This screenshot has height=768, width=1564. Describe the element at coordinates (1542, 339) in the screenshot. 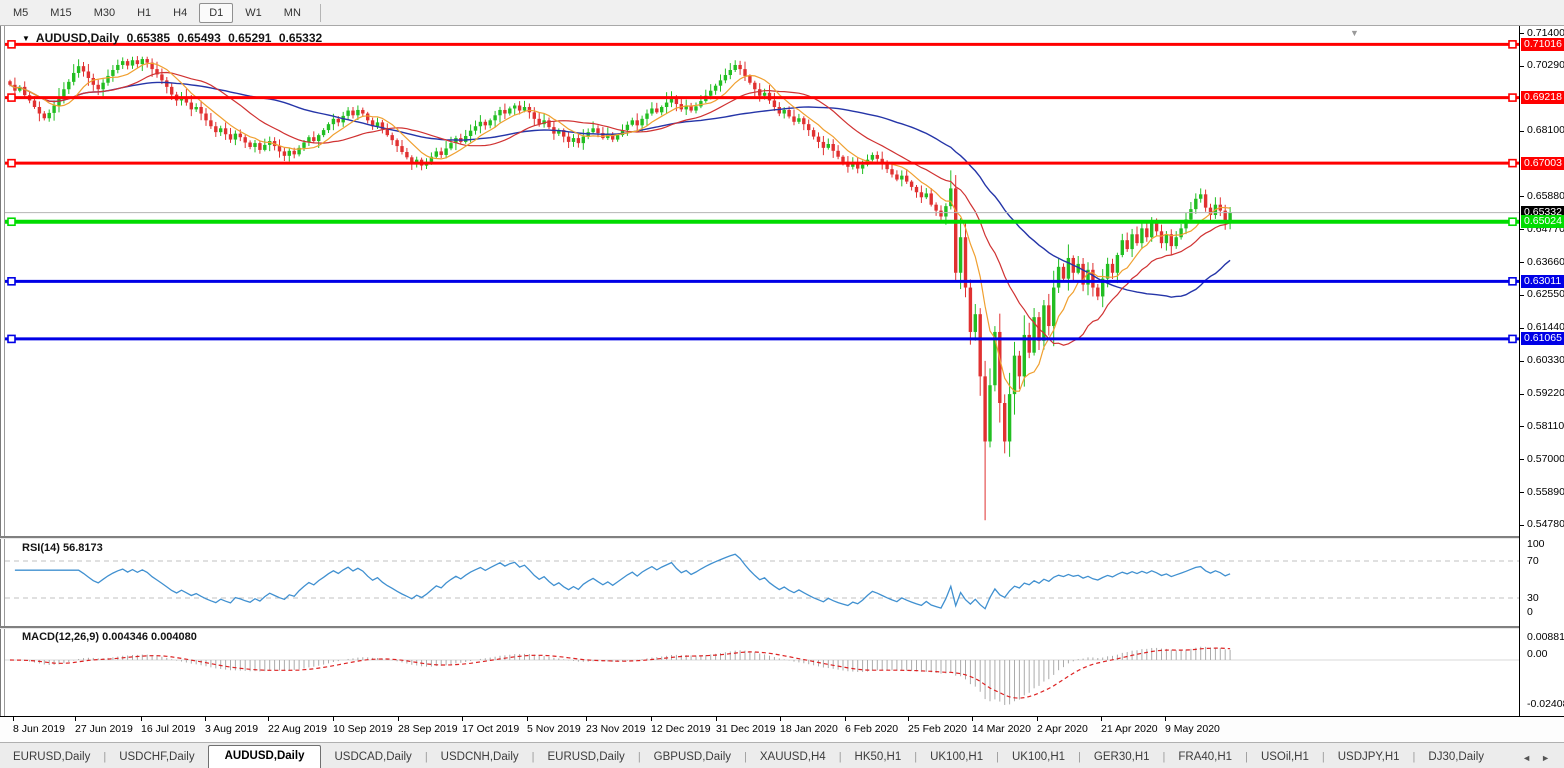

I see `price-line-label-0.61065: 0.61065` at that location.